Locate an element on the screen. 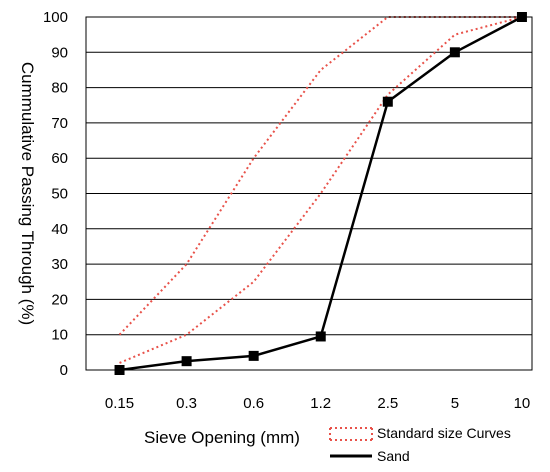 The width and height of the screenshot is (550, 472). x-axis-ticks: 0.15 0.3 0.6 1.2 2.5 5 10 is located at coordinates (317, 403).